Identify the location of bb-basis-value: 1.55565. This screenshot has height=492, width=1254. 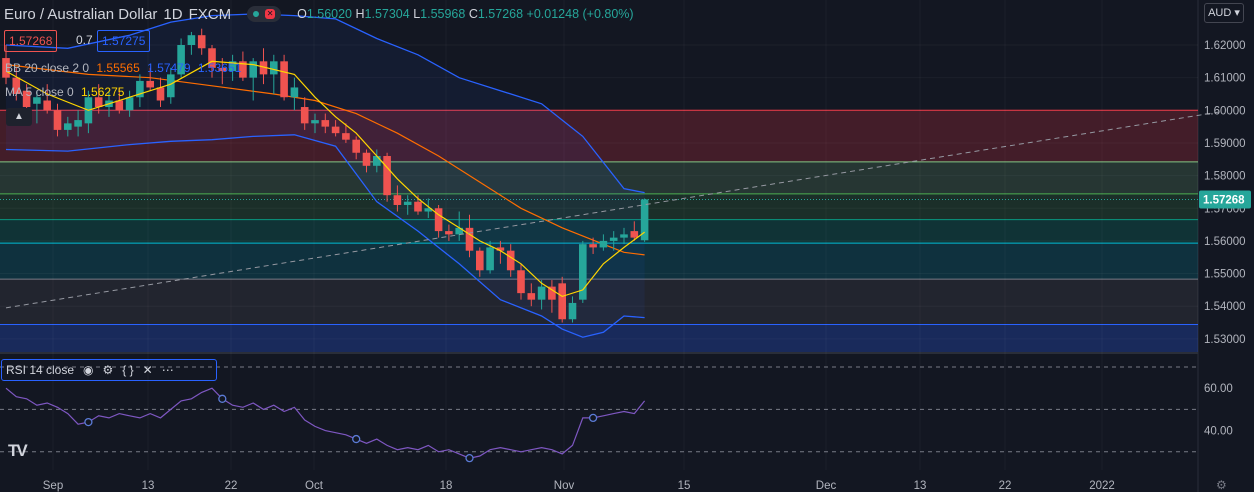
(118, 68).